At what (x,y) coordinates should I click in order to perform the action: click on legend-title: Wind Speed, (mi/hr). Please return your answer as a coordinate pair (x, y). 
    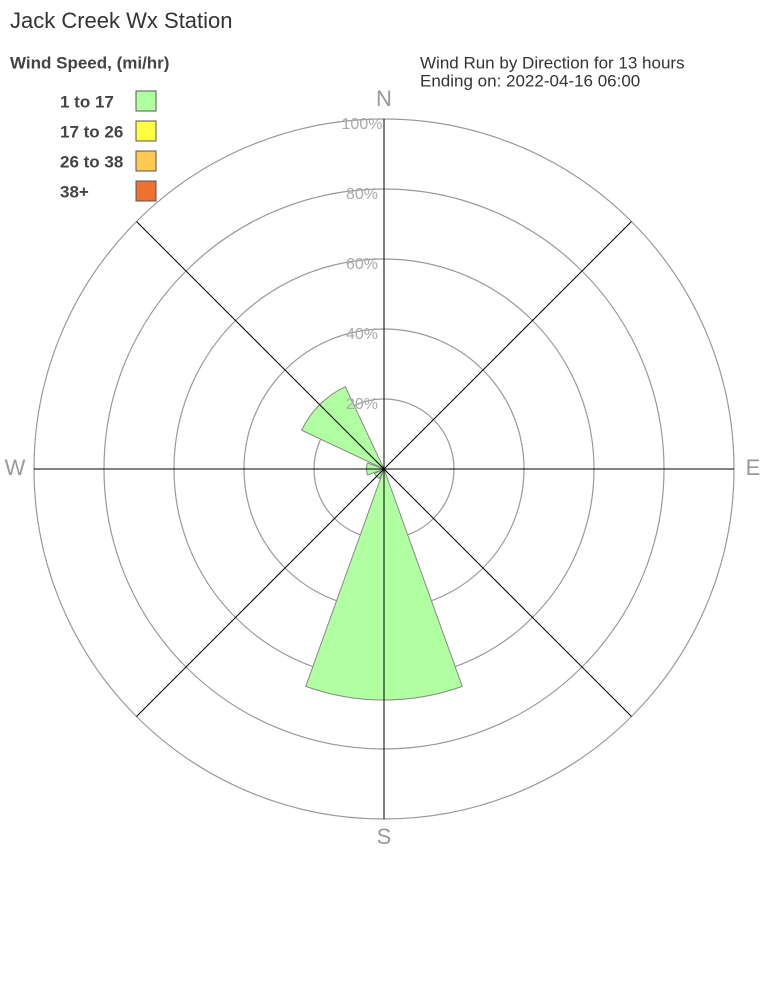
    Looking at the image, I should click on (89, 62).